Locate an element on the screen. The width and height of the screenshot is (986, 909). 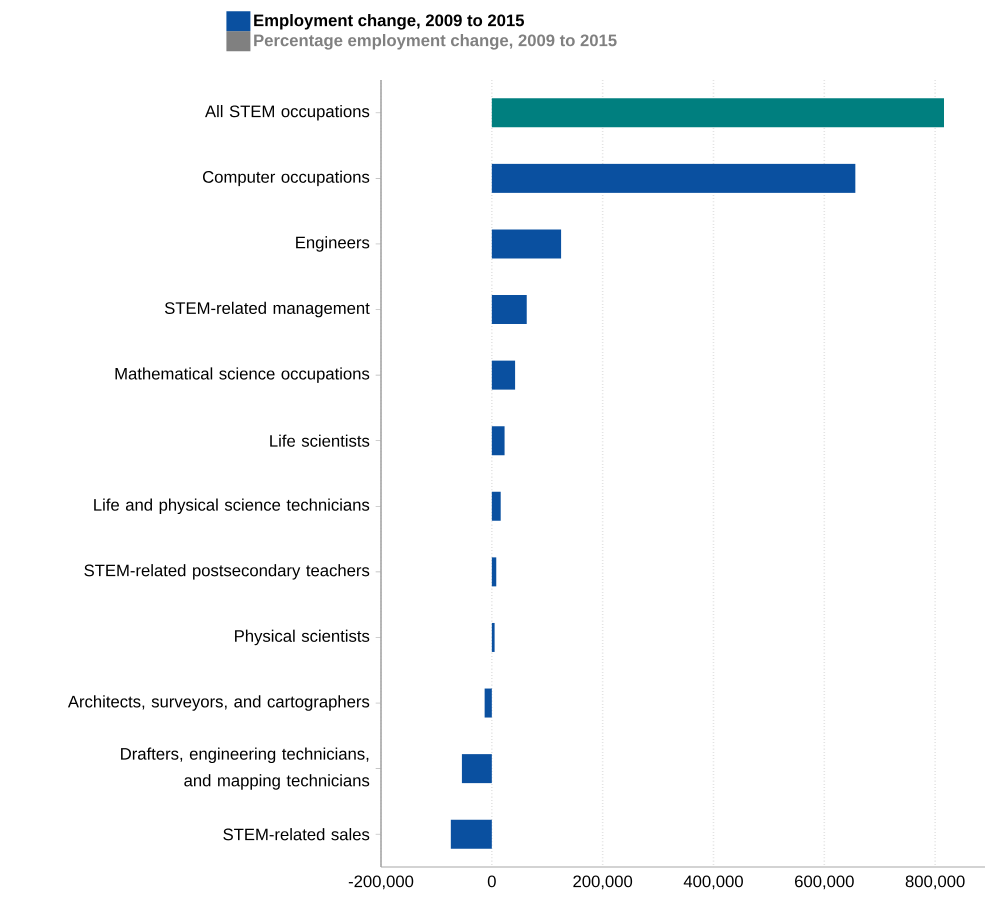
legend-label: Percentage employment change, 2009 to 2015 is located at coordinates (435, 42).